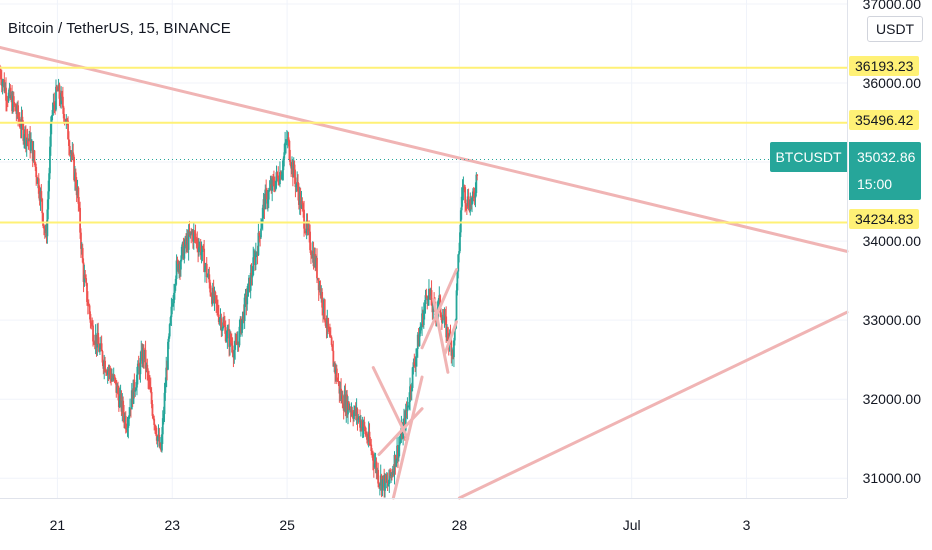  I want to click on level-tag-35496: 35496.42, so click(884, 120).